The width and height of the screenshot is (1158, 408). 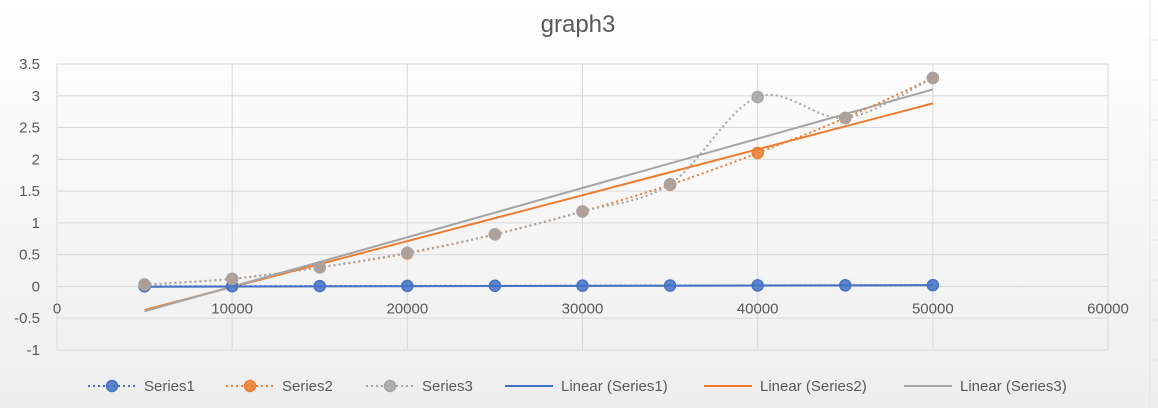 What do you see at coordinates (279, 386) in the screenshot?
I see `legend-item-2: Series2` at bounding box center [279, 386].